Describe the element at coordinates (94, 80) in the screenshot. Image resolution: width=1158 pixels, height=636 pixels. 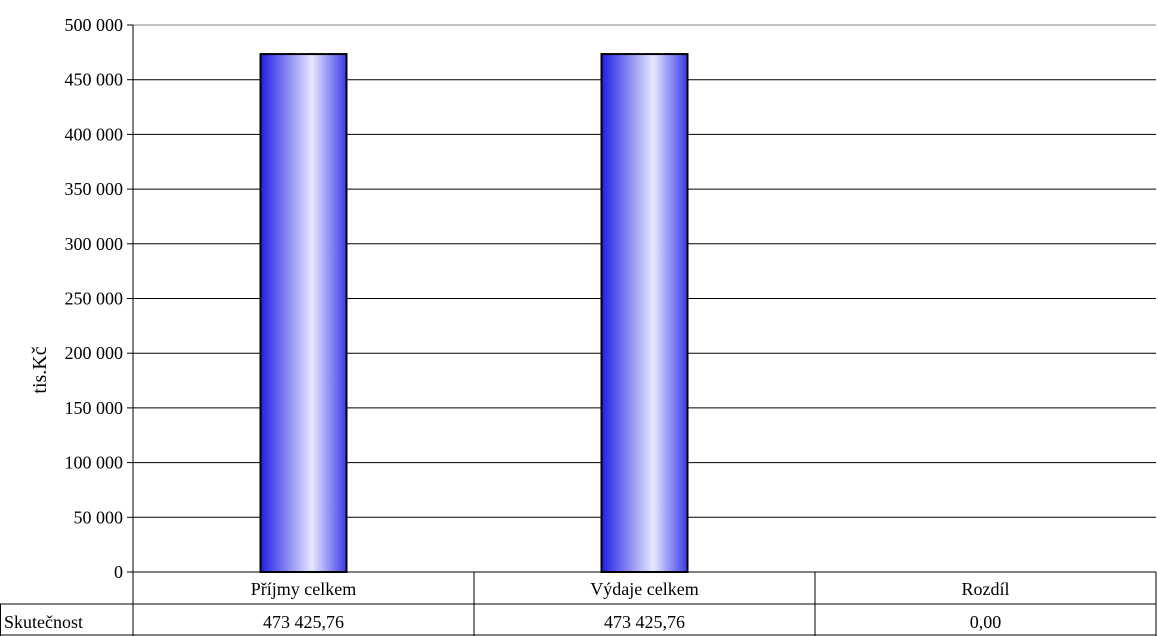
I see `y-tick-label: 450 000` at that location.